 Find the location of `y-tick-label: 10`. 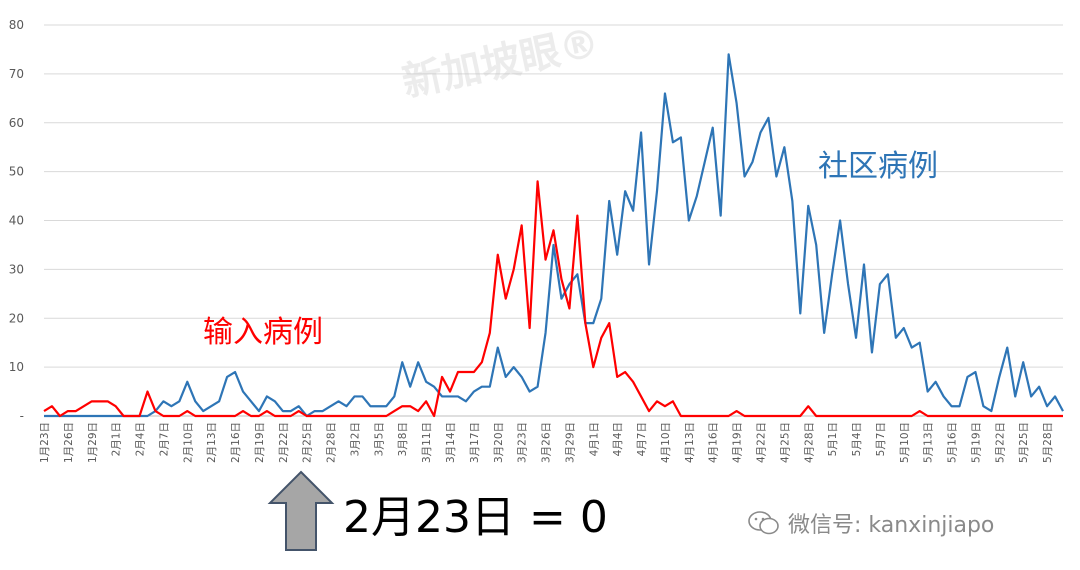

y-tick-label: 10 is located at coordinates (16, 367).